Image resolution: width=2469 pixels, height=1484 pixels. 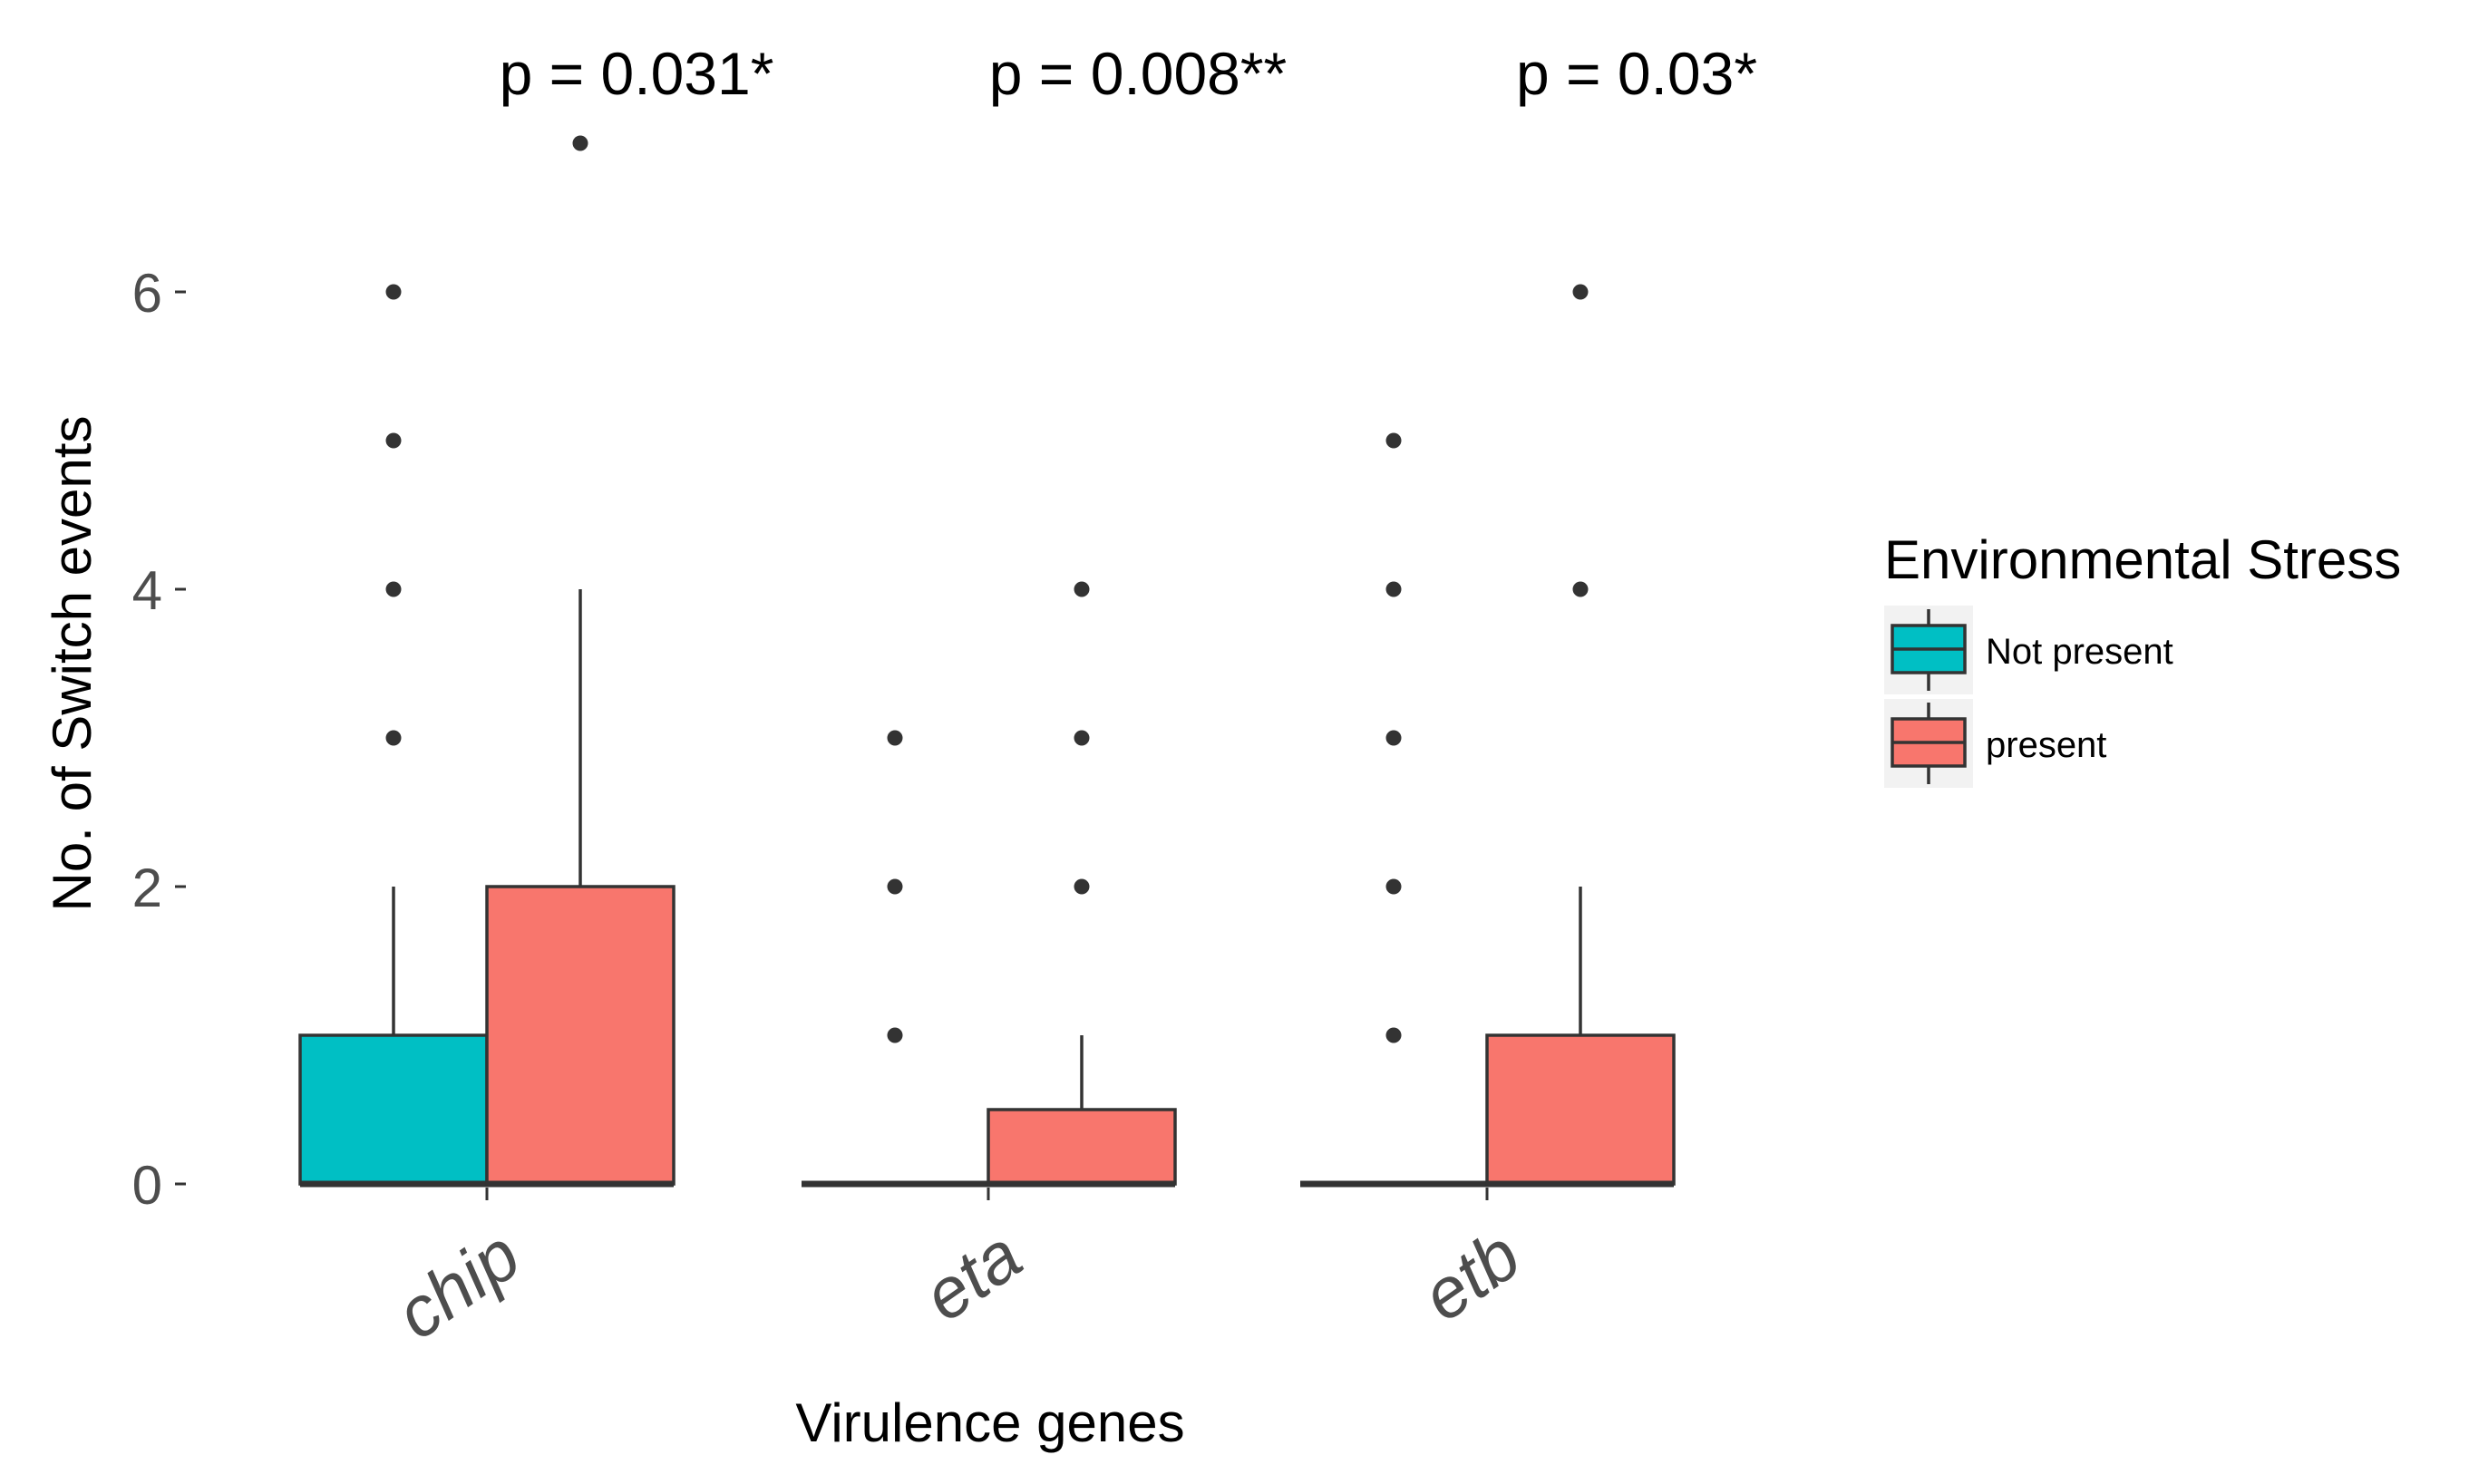 I want to click on y-tick-label: 2, so click(x=147, y=888).